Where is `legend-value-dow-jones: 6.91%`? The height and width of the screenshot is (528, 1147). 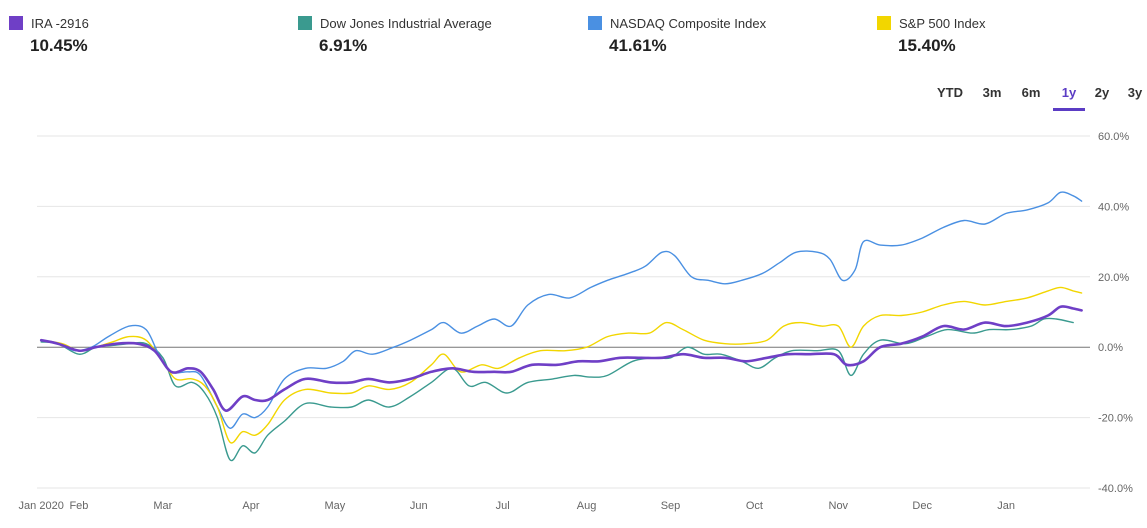
legend-value-dow-jones: 6.91% is located at coordinates (343, 45).